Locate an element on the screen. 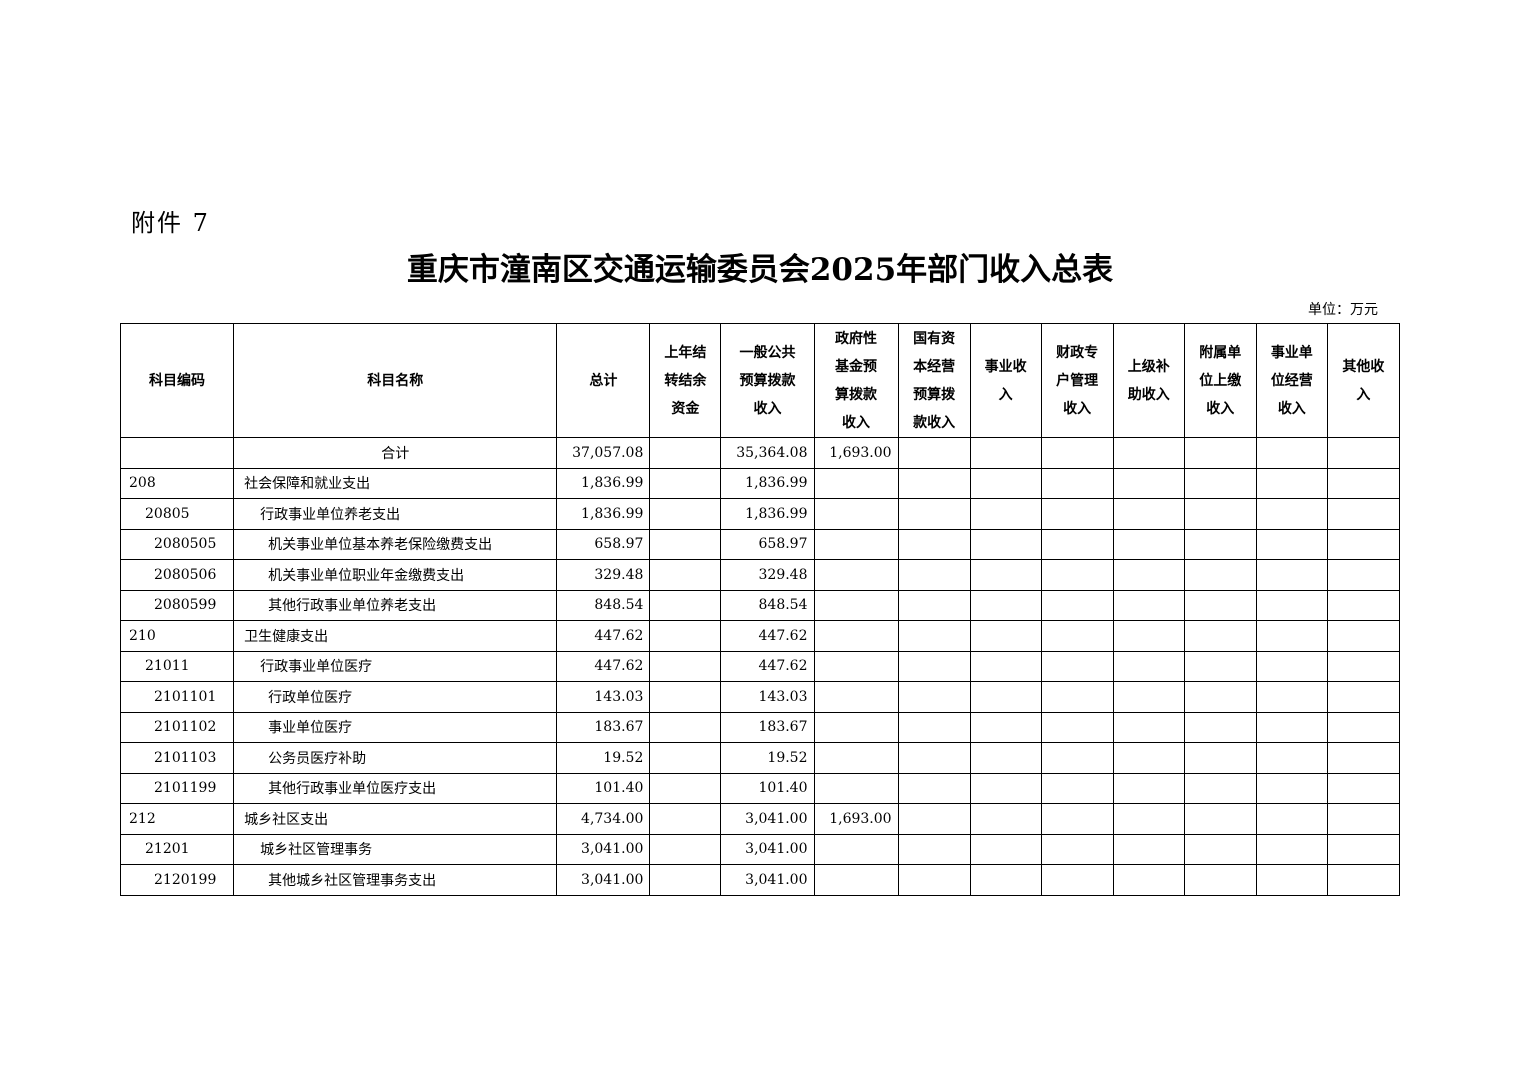 The height and width of the screenshot is (1074, 1520). general-cell: 3,041.00 is located at coordinates (767, 880).